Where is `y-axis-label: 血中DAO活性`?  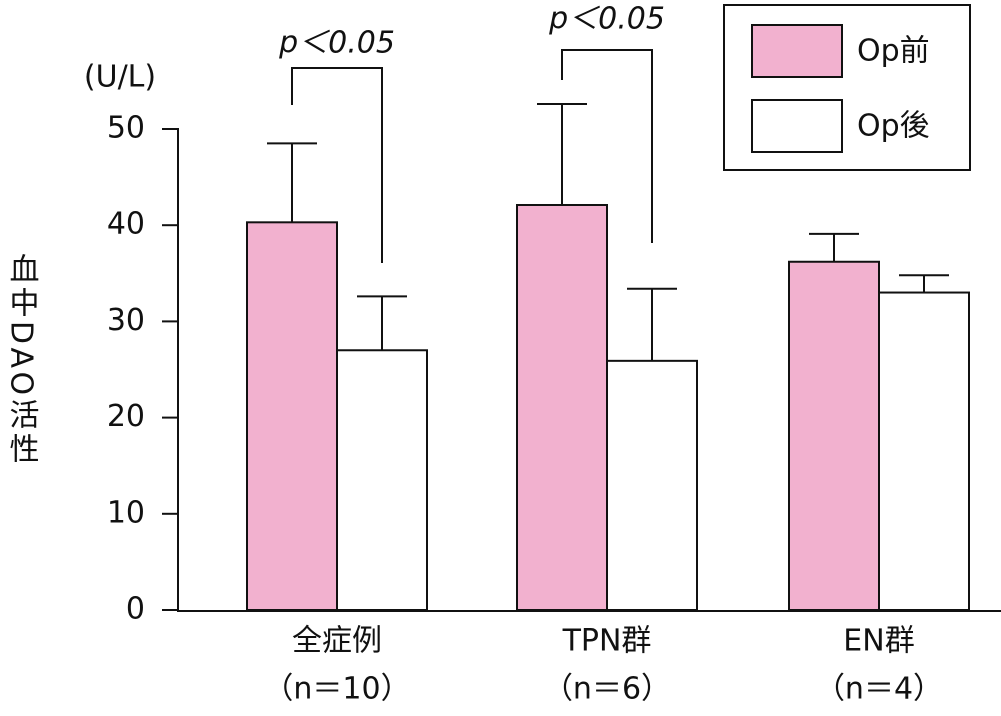
y-axis-label: 血中DAO活性 is located at coordinates (22, 360).